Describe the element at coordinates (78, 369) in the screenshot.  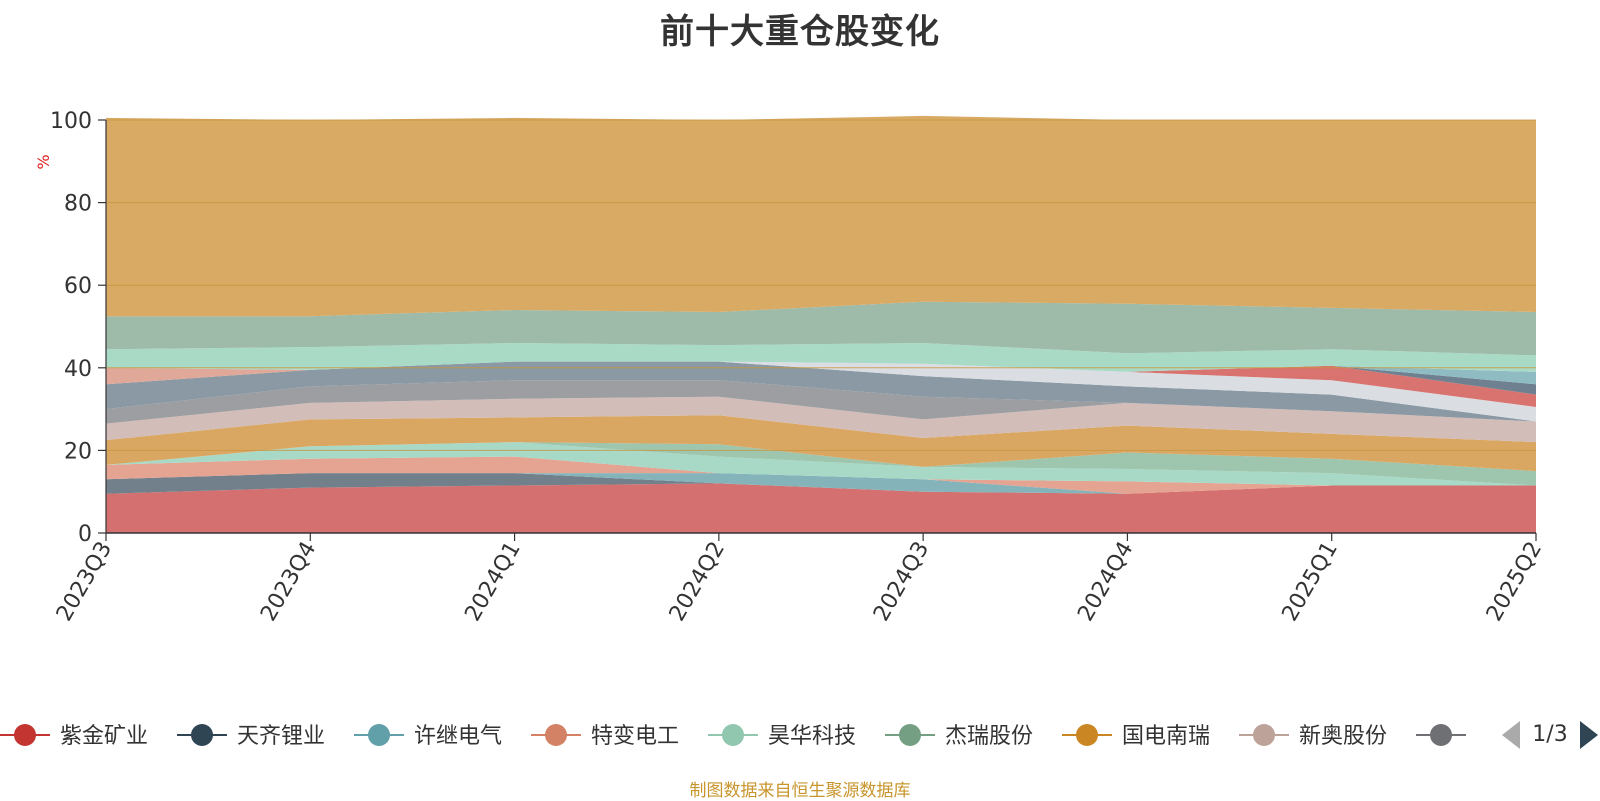
I see `y-tick-label: 40` at that location.